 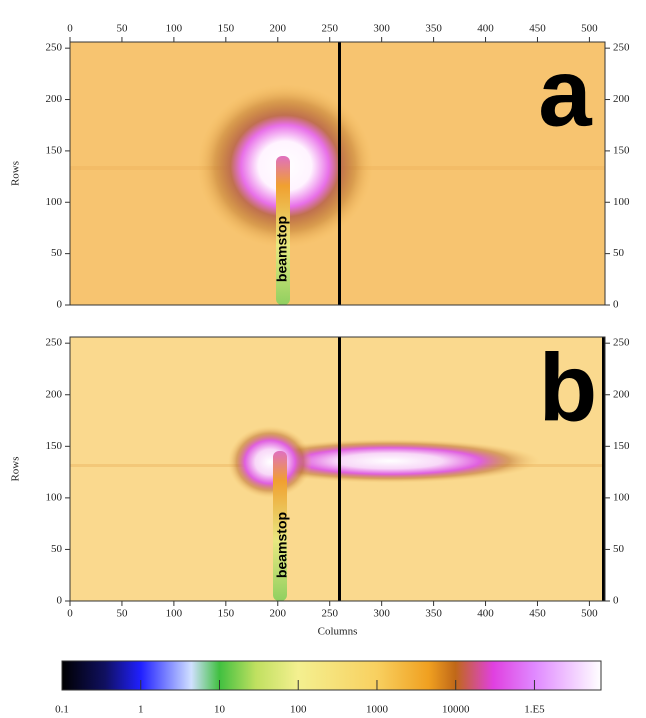 I want to click on x-axis-label: Columns, so click(x=338, y=632).